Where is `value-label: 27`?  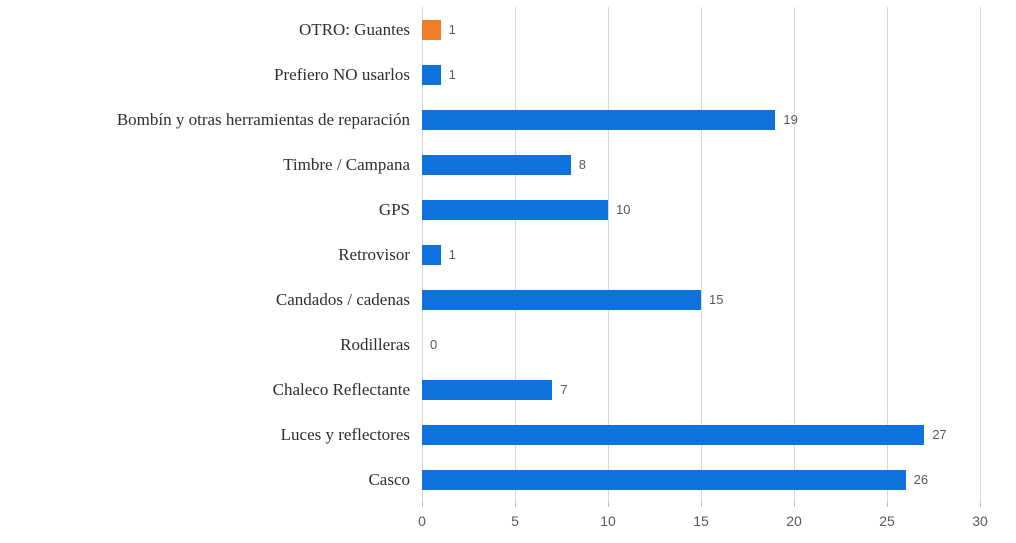 value-label: 27 is located at coordinates (939, 434).